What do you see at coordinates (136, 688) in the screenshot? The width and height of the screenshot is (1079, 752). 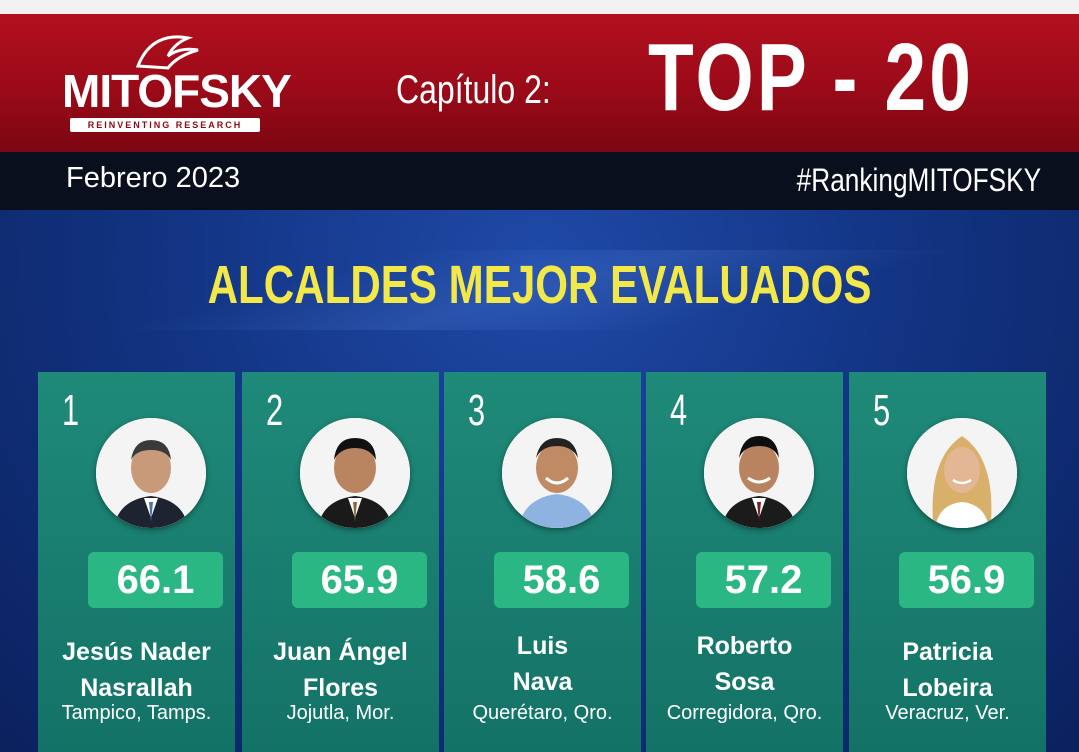 I see `name-line-2: Nasrallah` at bounding box center [136, 688].